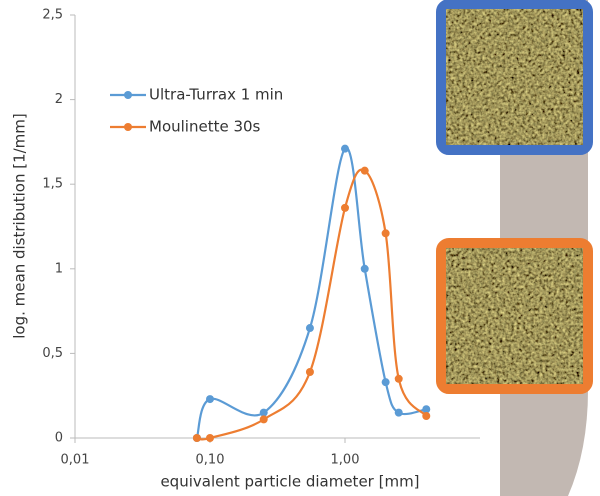 The width and height of the screenshot is (600, 496). Describe the element at coordinates (52, 184) in the screenshot. I see `y-tick-label: 1,5` at that location.